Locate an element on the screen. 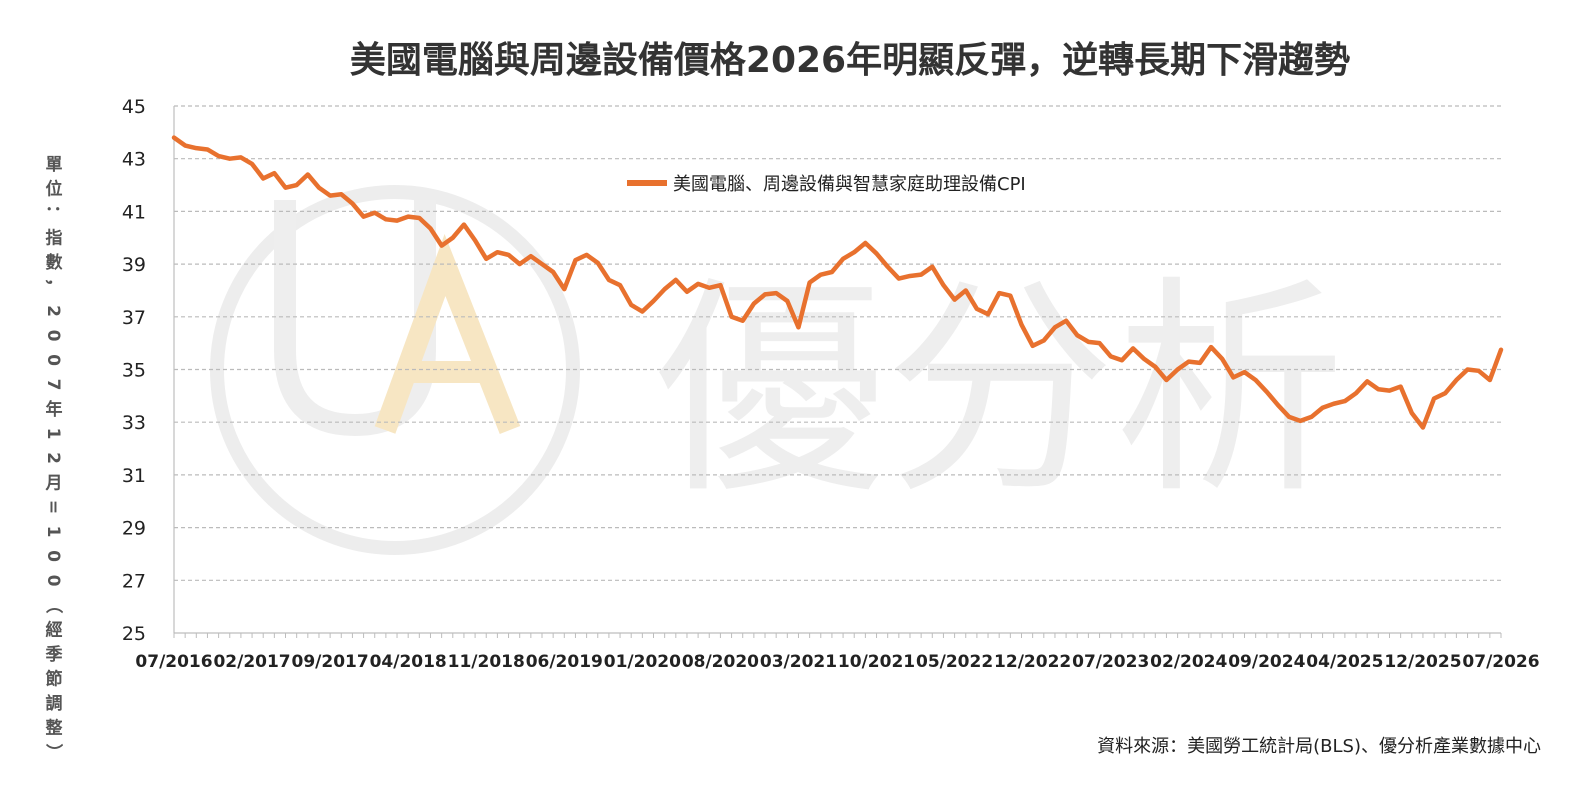 The image size is (1595, 806). x-tick-label: 07/2026 is located at coordinates (1500, 662).